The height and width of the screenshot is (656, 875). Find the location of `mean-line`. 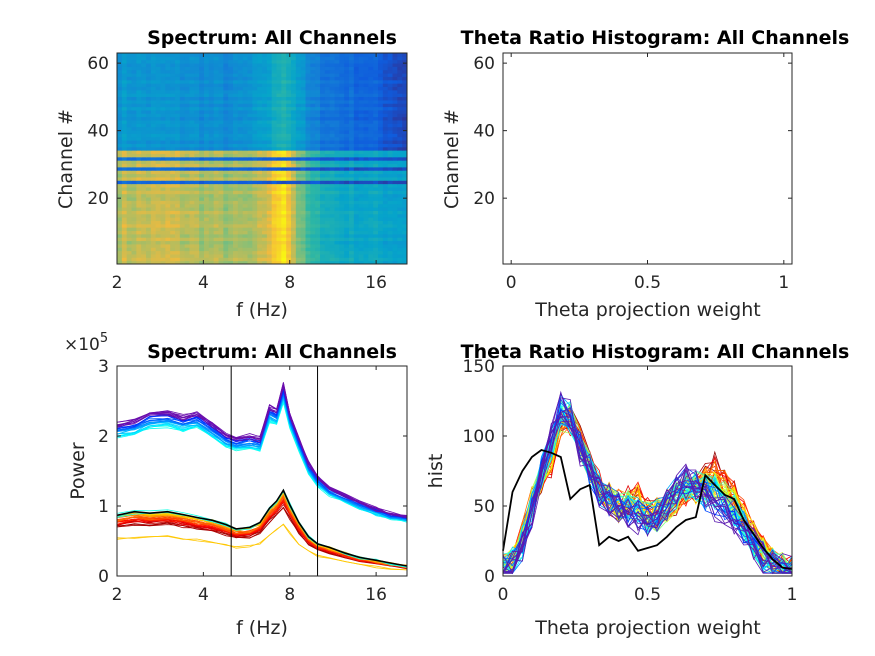

mean-line is located at coordinates (647, 509).